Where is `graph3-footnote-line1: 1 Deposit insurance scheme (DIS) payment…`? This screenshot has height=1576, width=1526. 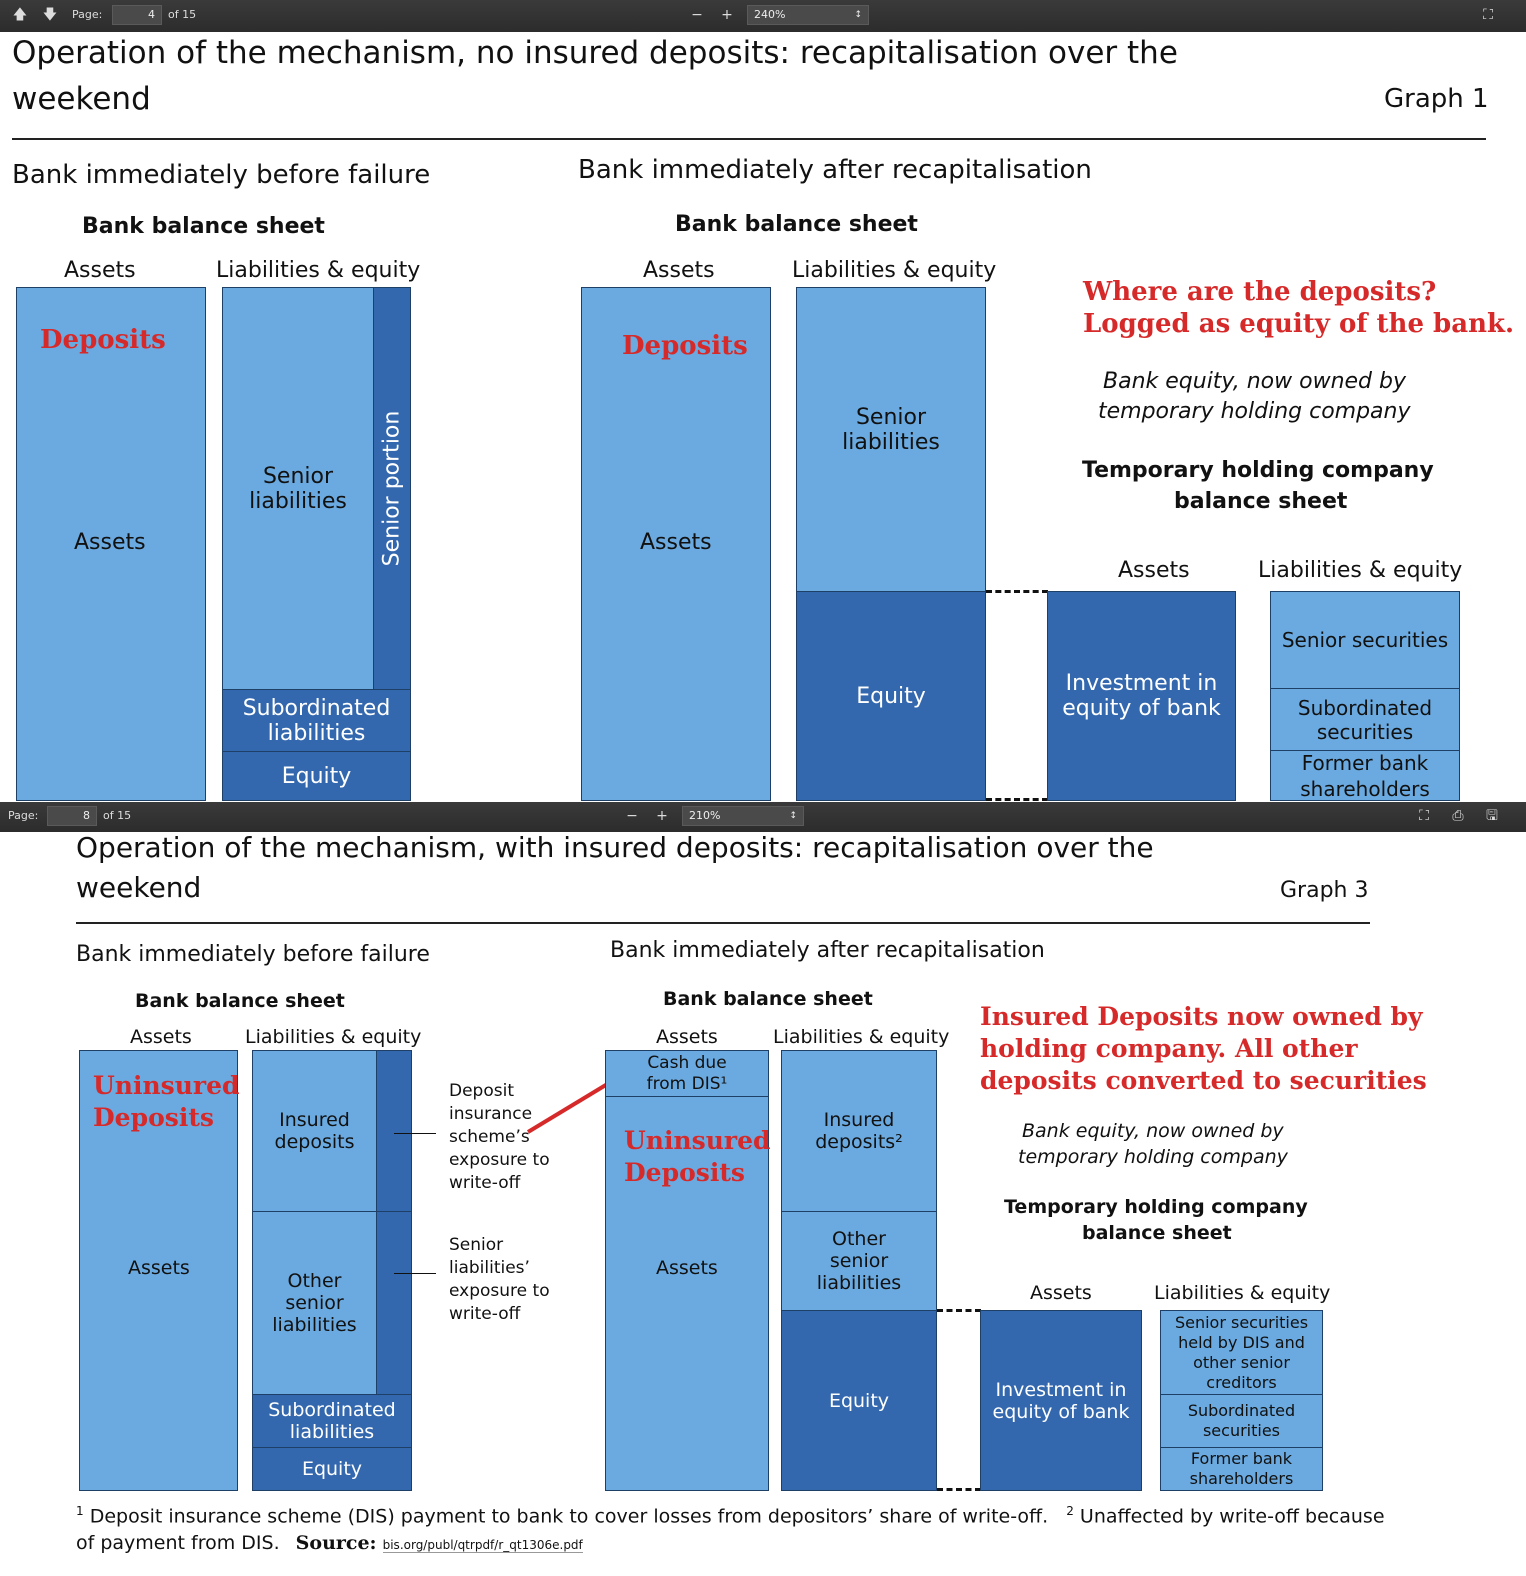 graph3-footnote-line1: 1 Deposit insurance scheme (DIS) payment… is located at coordinates (730, 1515).